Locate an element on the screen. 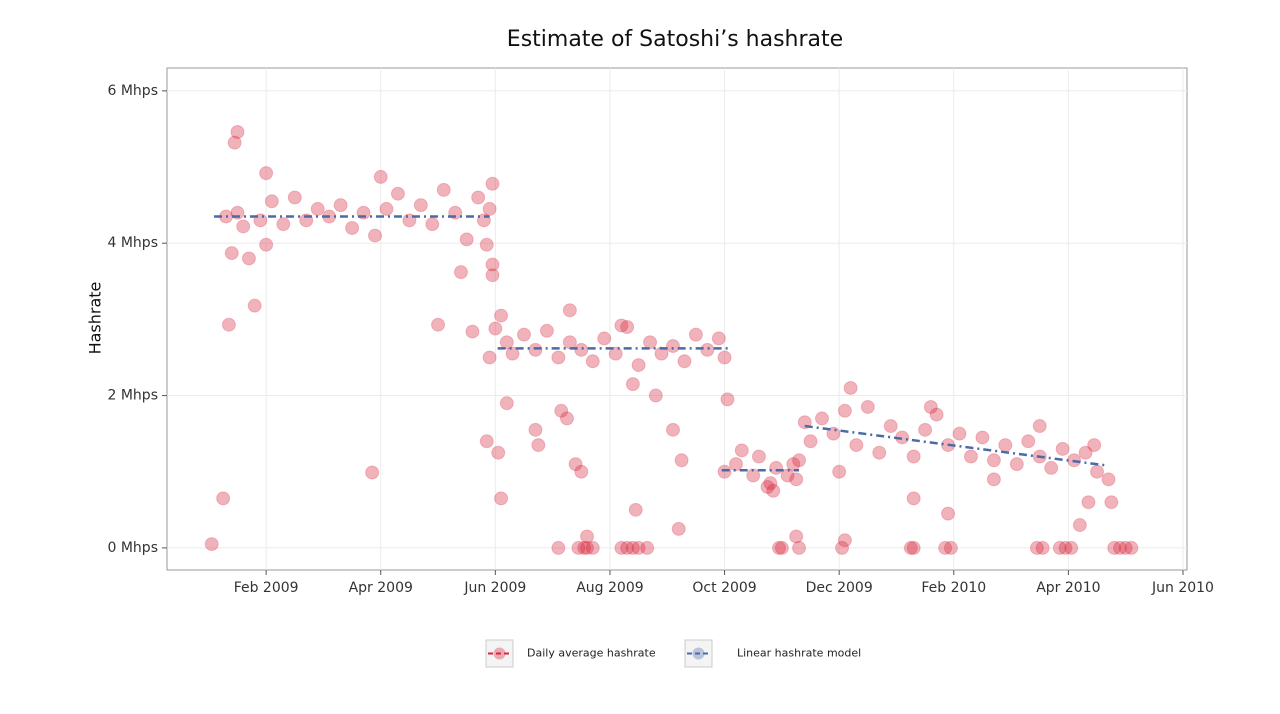  legend-label: Linear hashrate model is located at coordinates (799, 653).